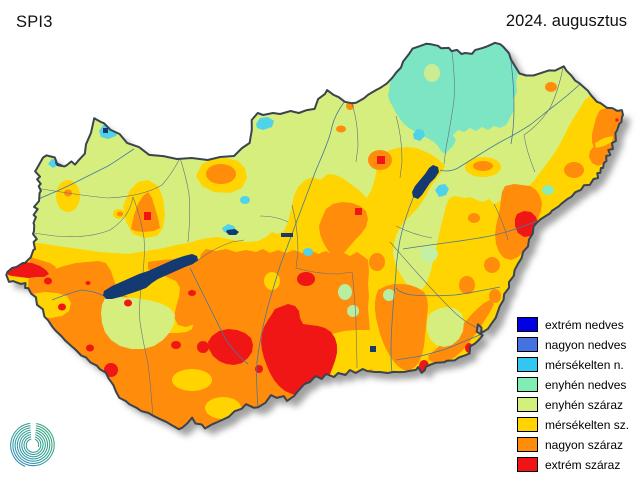  What do you see at coordinates (585, 345) in the screenshot?
I see `svg-text: nagyon nedves` at bounding box center [585, 345].